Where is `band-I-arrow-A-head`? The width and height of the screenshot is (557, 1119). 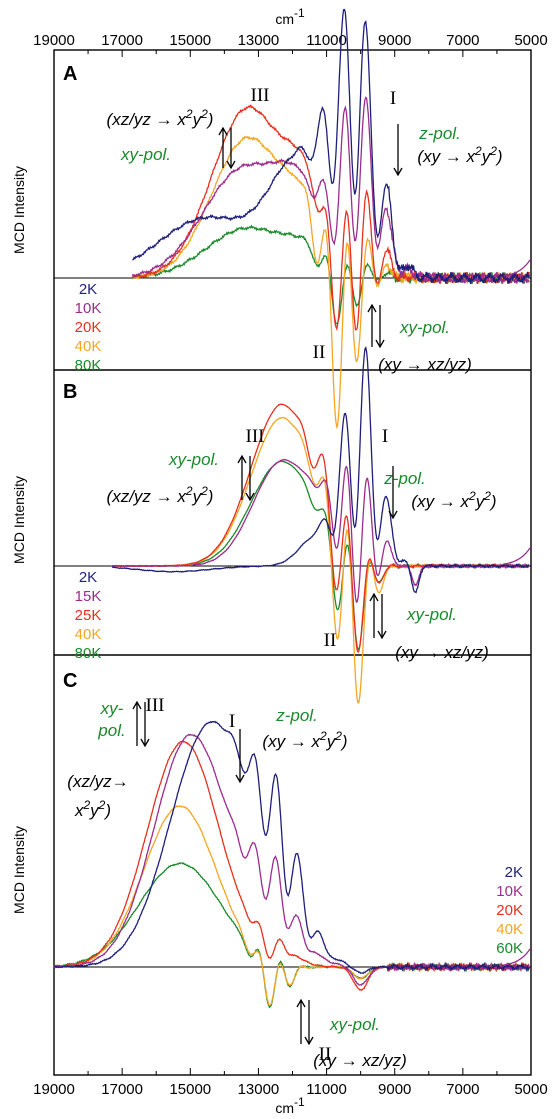 band-I-arrow-A-head is located at coordinates (398, 172).